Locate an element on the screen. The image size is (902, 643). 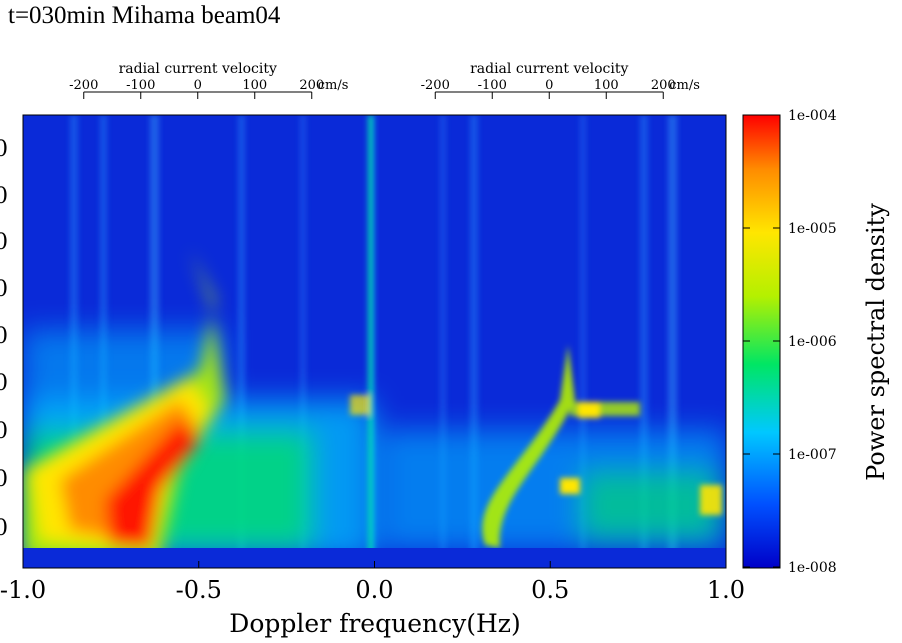
x-tick-label: 0.0 is located at coordinates (374, 590).